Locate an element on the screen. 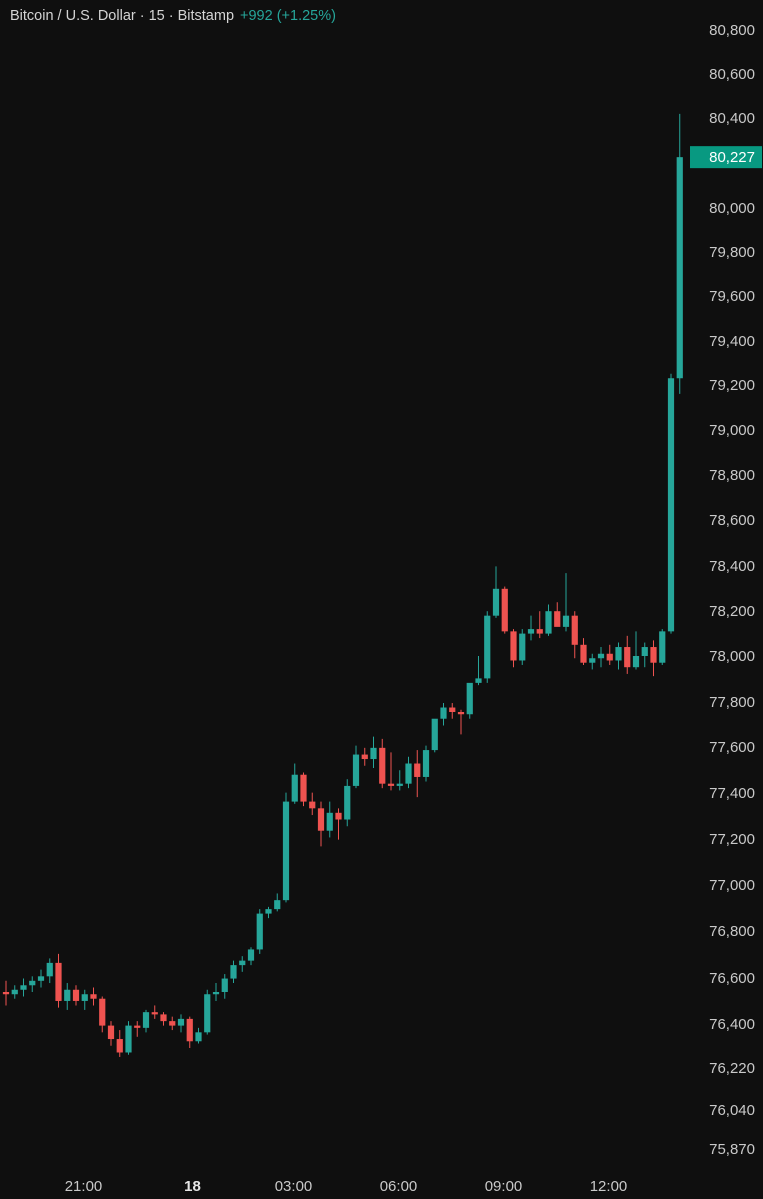 The height and width of the screenshot is (1199, 763). price-change: +992 (+1.25%) is located at coordinates (288, 16).